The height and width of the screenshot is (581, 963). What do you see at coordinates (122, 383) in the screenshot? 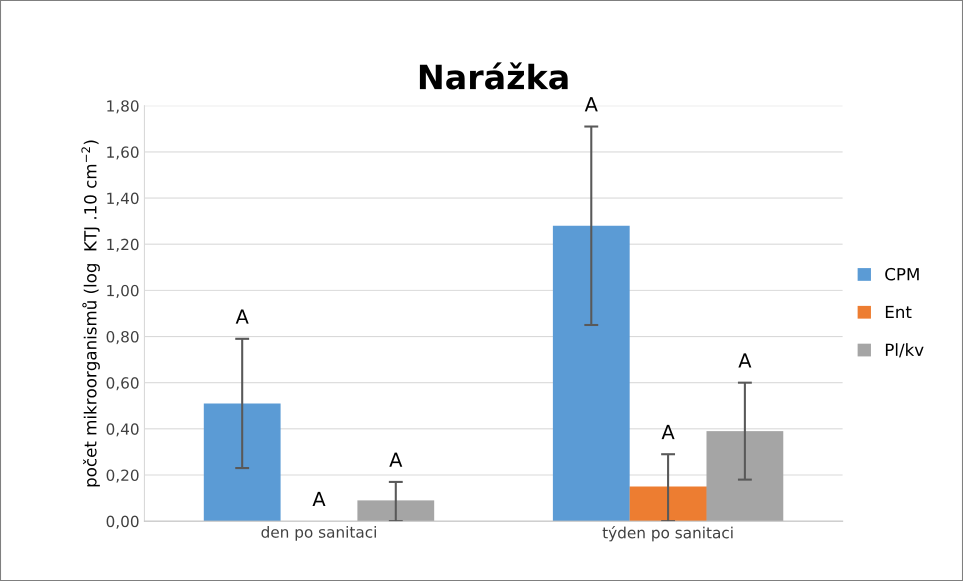
I see `y-tick-label: 0,60` at bounding box center [122, 383].